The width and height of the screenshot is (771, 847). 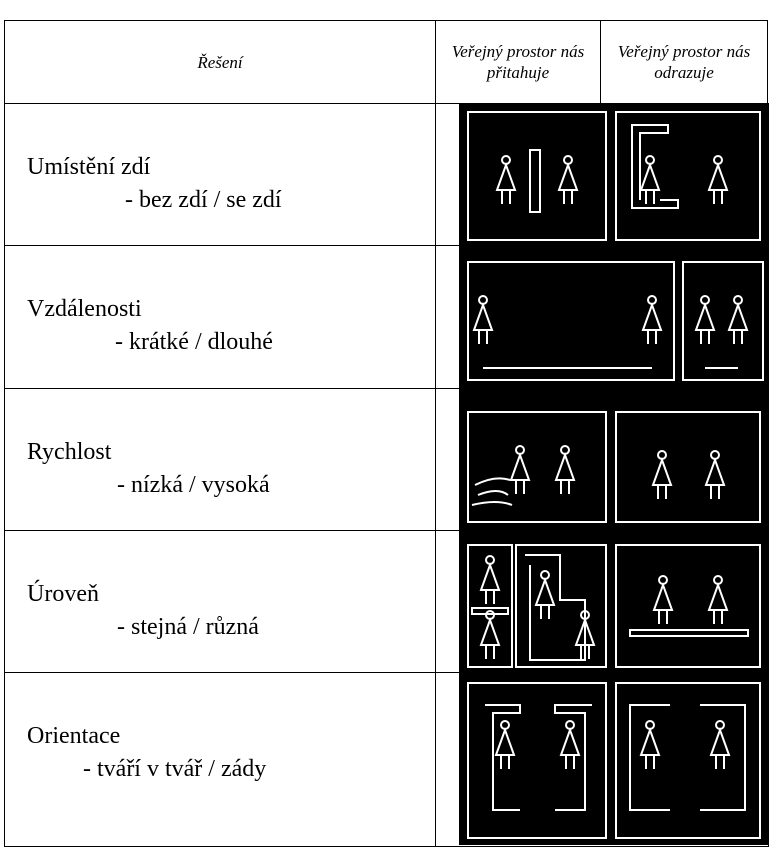 I want to click on row-detail: - bez zdí / se zdí, so click(x=203, y=200).